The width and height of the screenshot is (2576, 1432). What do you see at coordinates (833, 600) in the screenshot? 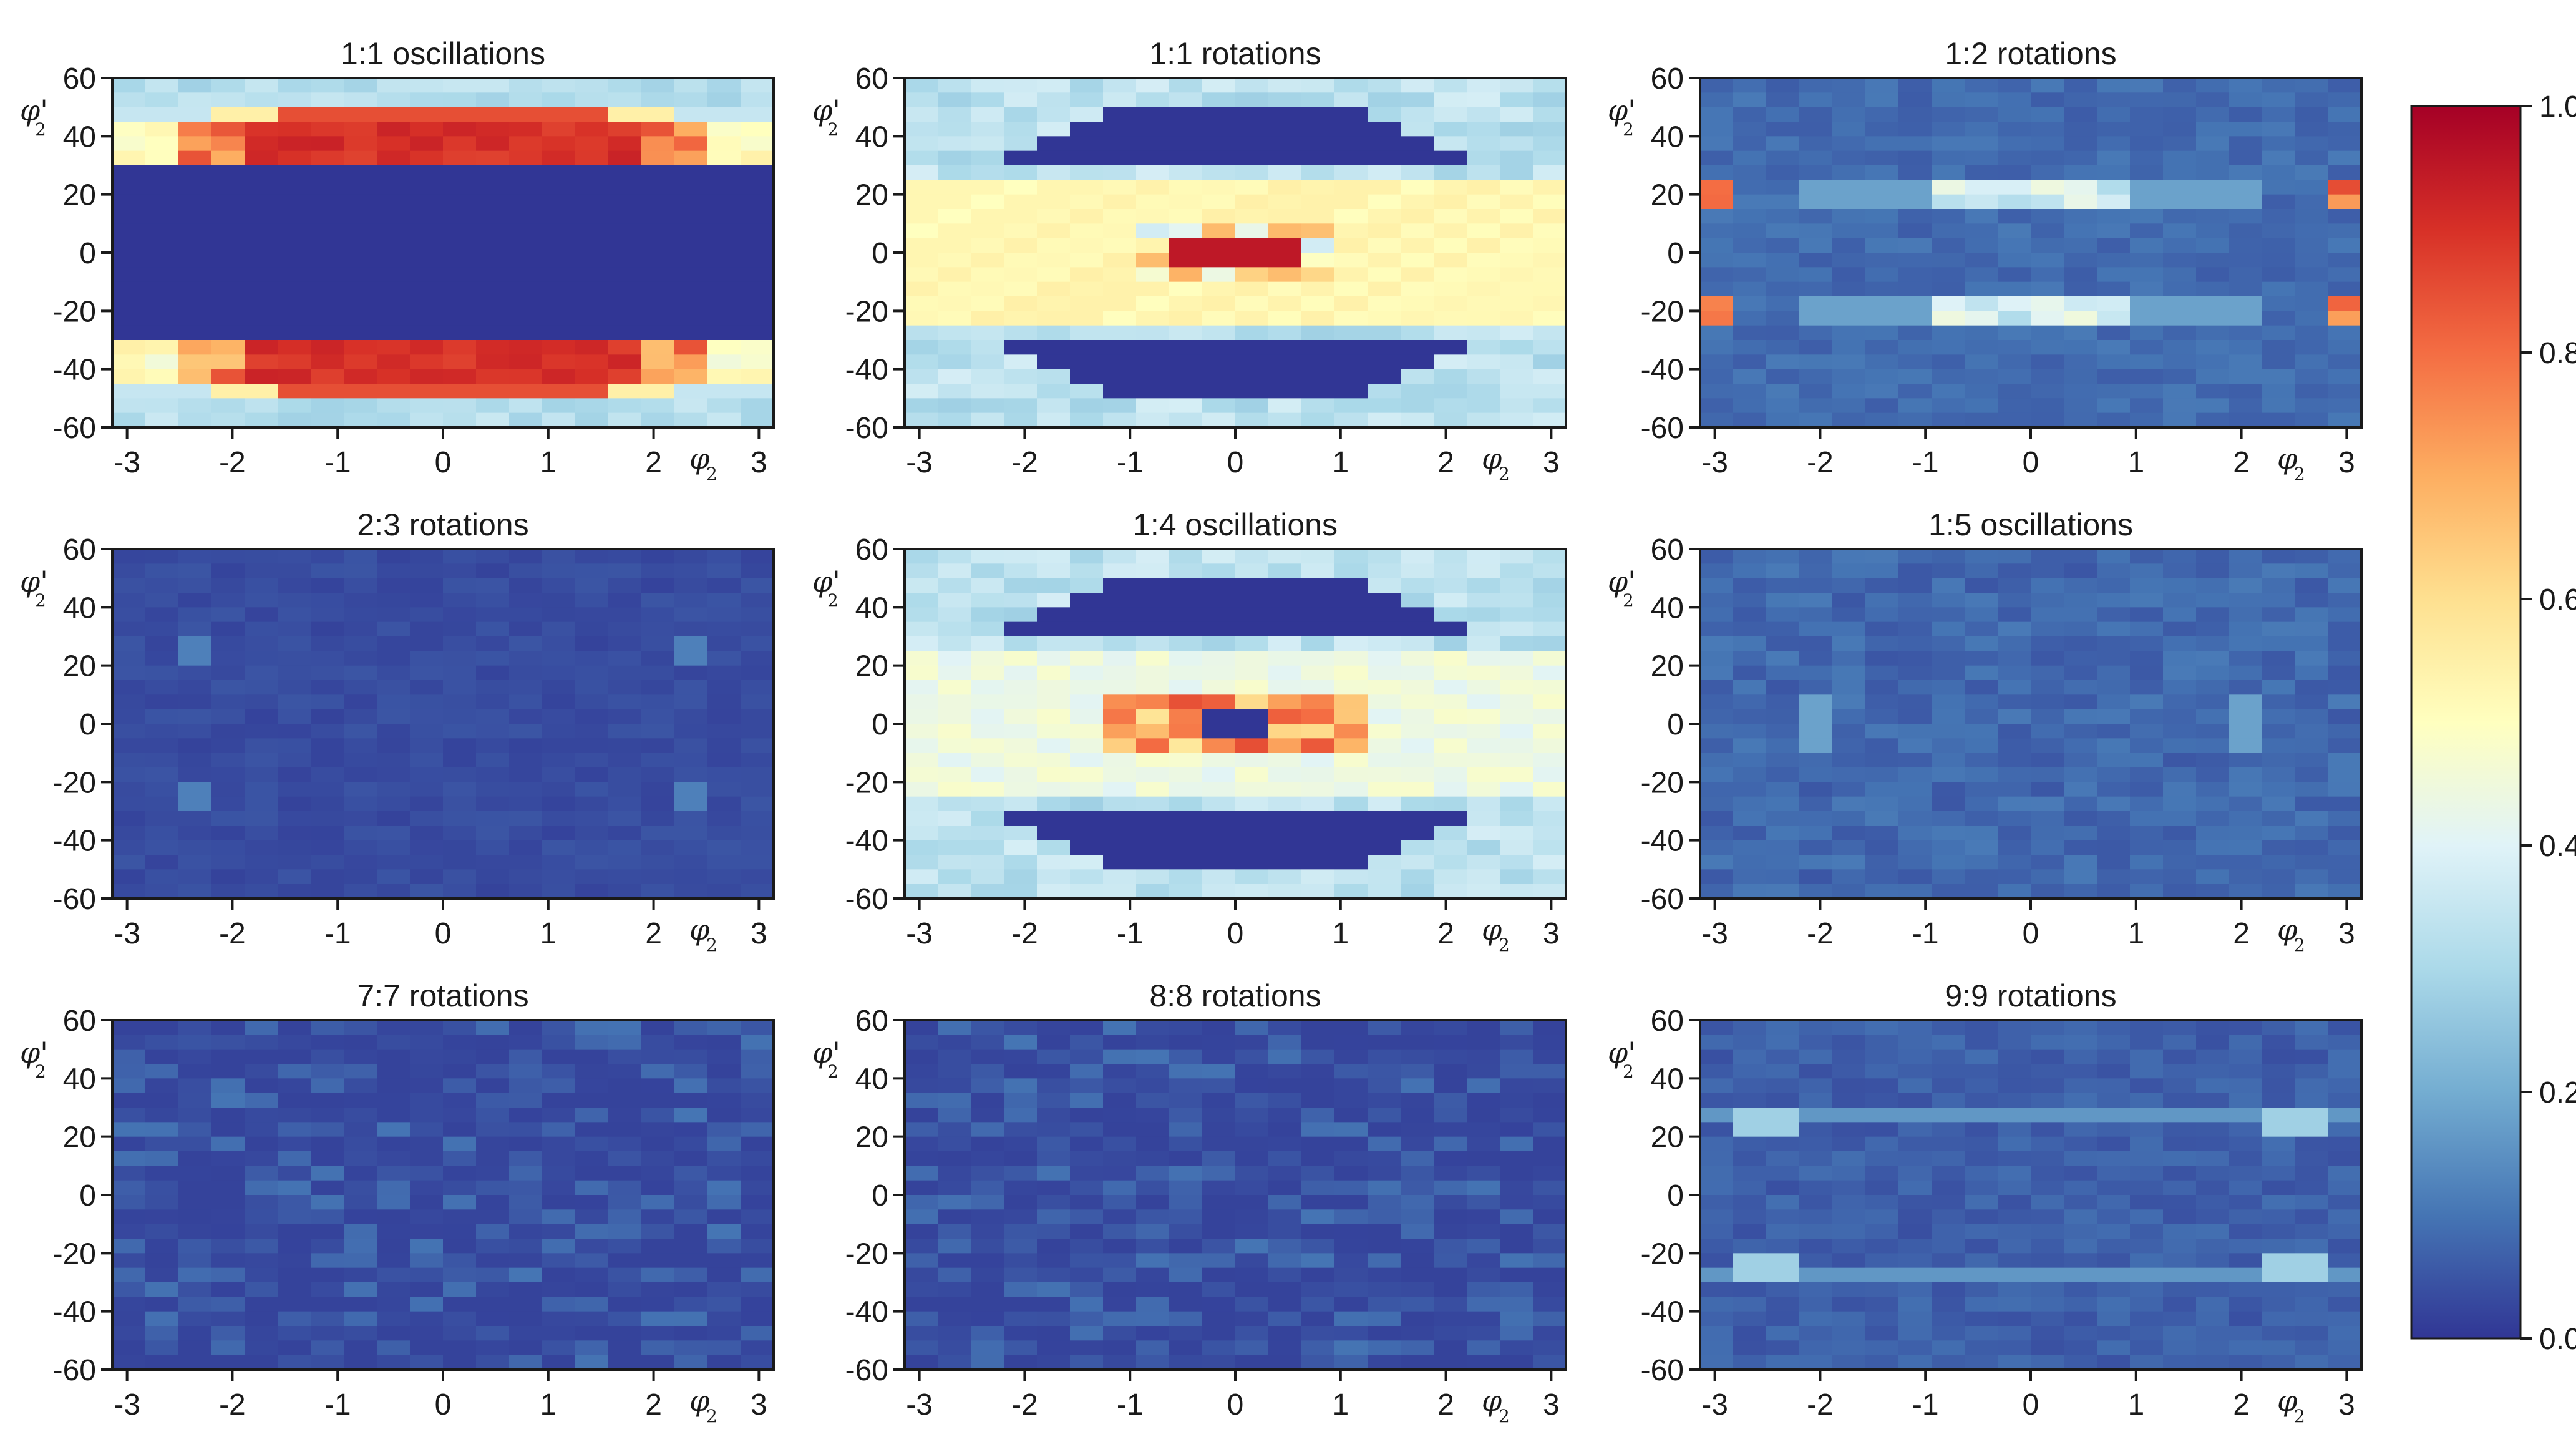
I see `y-axis-label-subscript: 2` at bounding box center [833, 600].